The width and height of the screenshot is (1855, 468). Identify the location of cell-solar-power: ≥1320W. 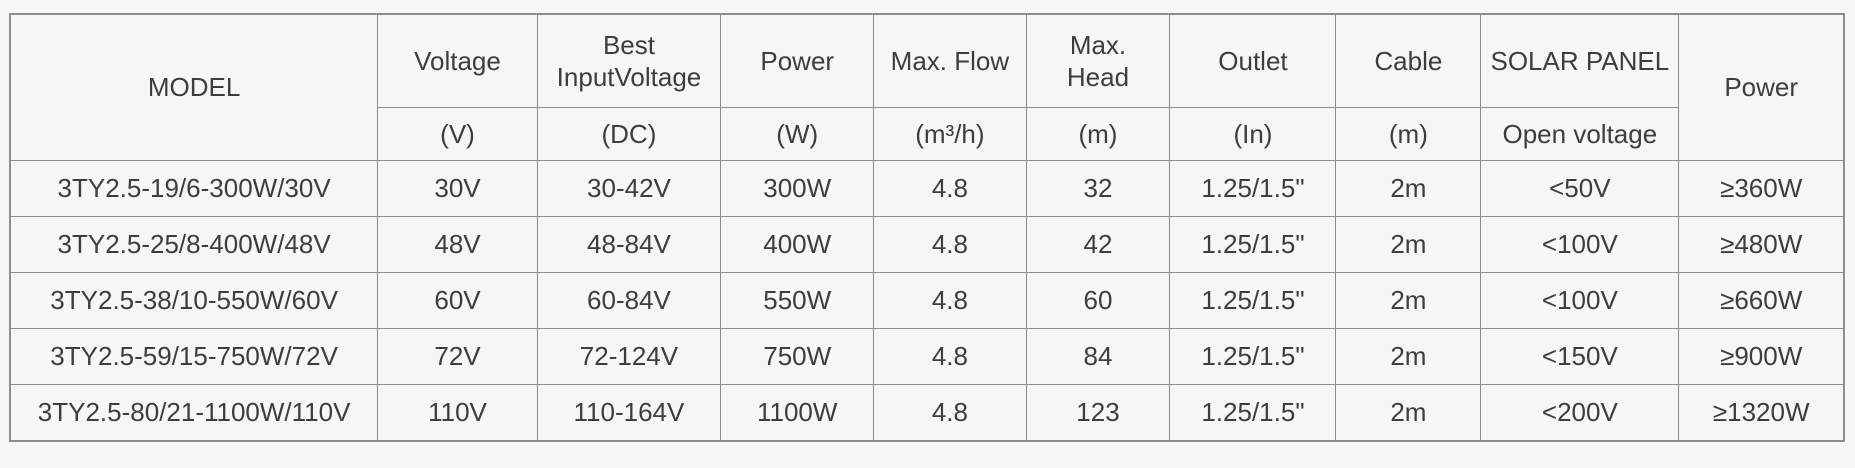
(1761, 412).